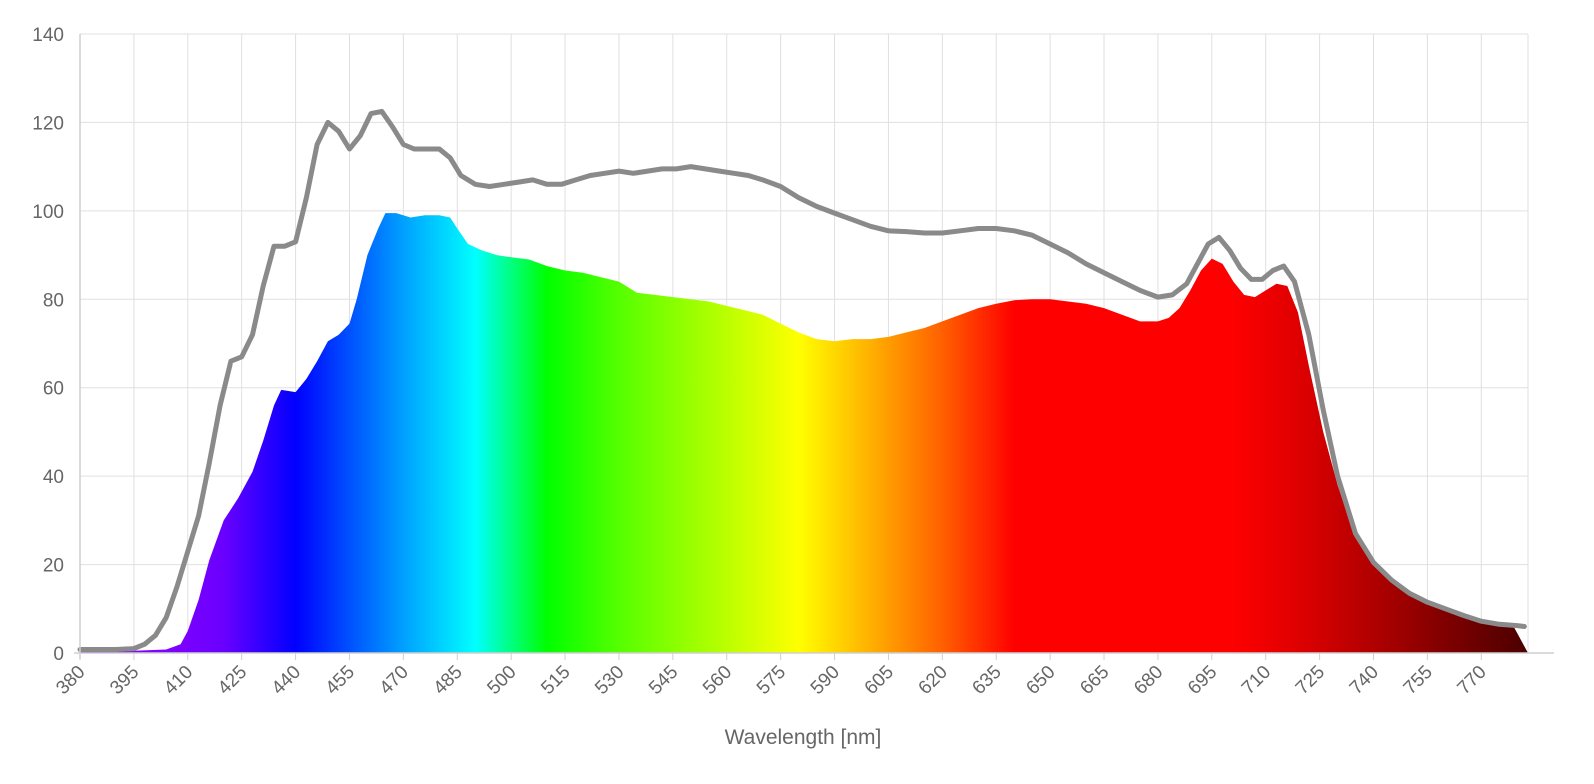 The image size is (1594, 784). I want to click on x-tick-label: 470, so click(394, 680).